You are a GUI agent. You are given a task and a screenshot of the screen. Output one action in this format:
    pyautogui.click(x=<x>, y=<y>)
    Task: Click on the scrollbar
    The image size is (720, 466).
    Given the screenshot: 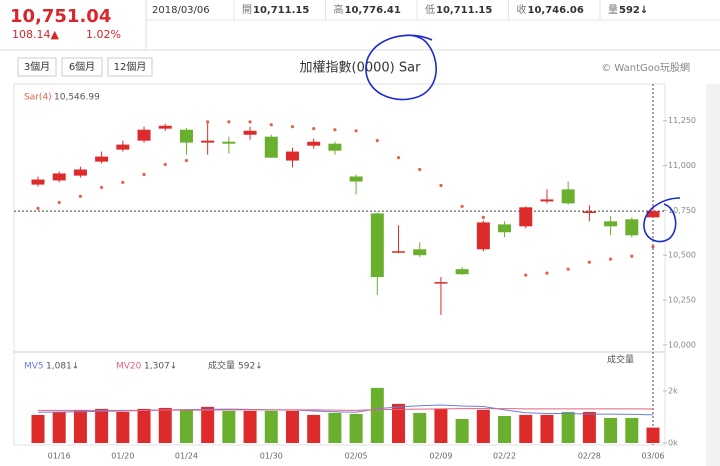 What is the action you would take?
    pyautogui.click(x=713, y=275)
    